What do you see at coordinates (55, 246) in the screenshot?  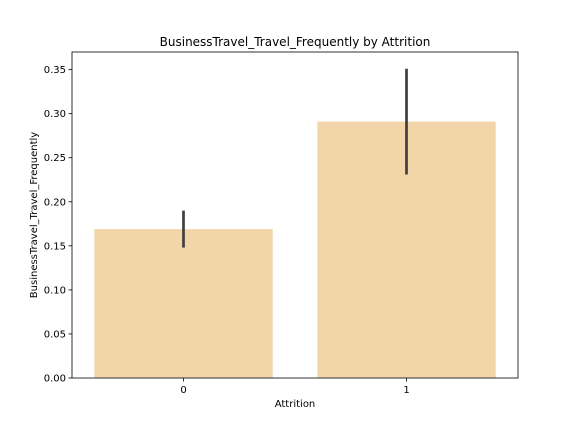 I see `y-tick-label-3: 0.15` at bounding box center [55, 246].